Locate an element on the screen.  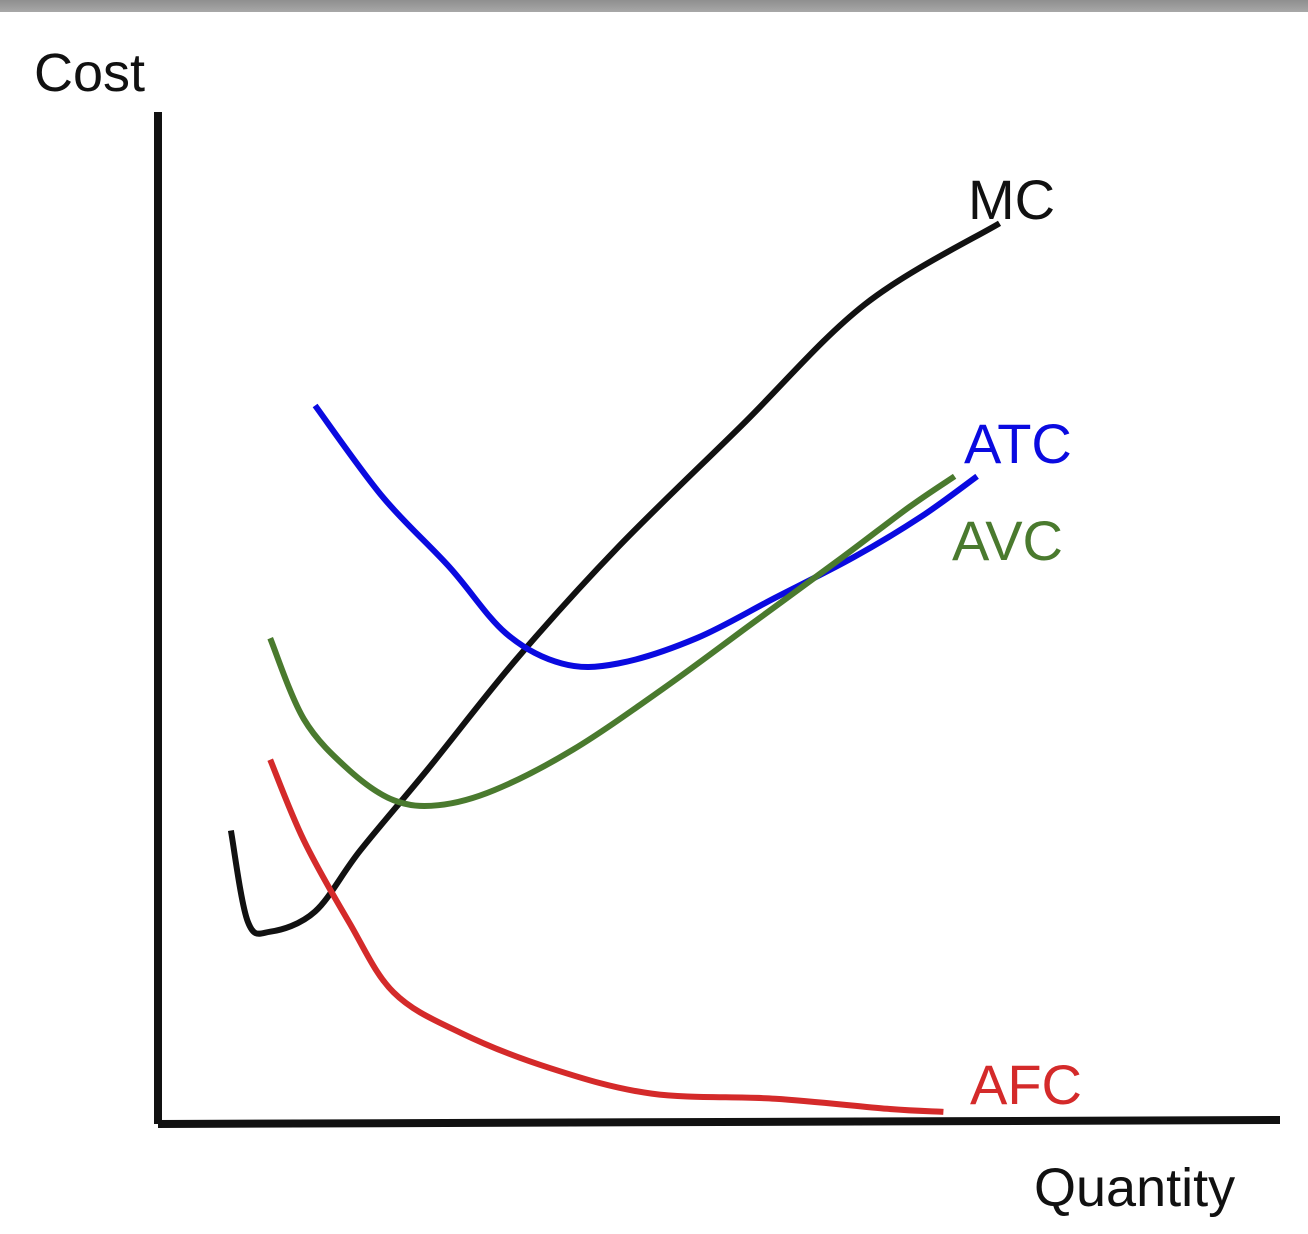
y-axis-label: Cost is located at coordinates (89, 73).